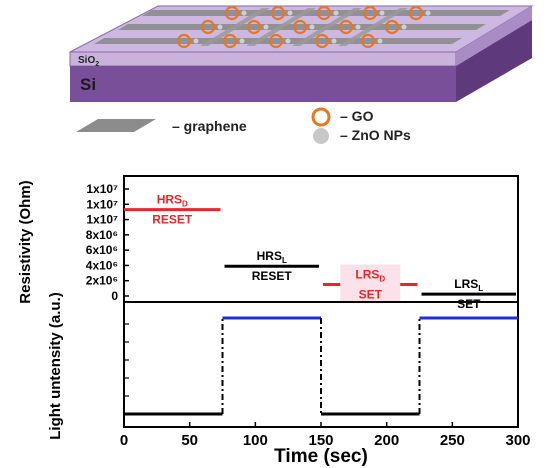 The height and width of the screenshot is (468, 550). Describe the element at coordinates (189, 440) in the screenshot. I see `x-tick-label: 50` at that location.